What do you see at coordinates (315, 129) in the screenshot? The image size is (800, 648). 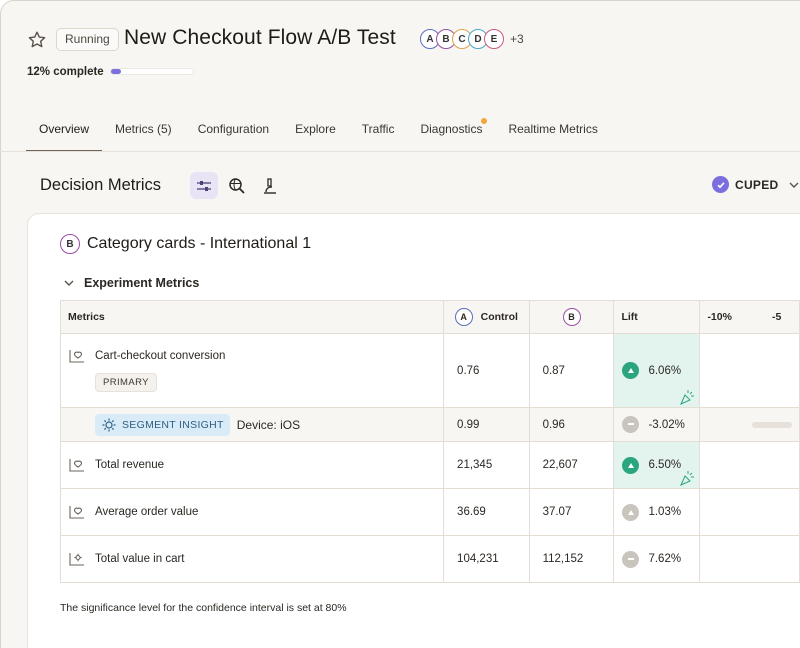 I see `tab-explore: Explore` at bounding box center [315, 129].